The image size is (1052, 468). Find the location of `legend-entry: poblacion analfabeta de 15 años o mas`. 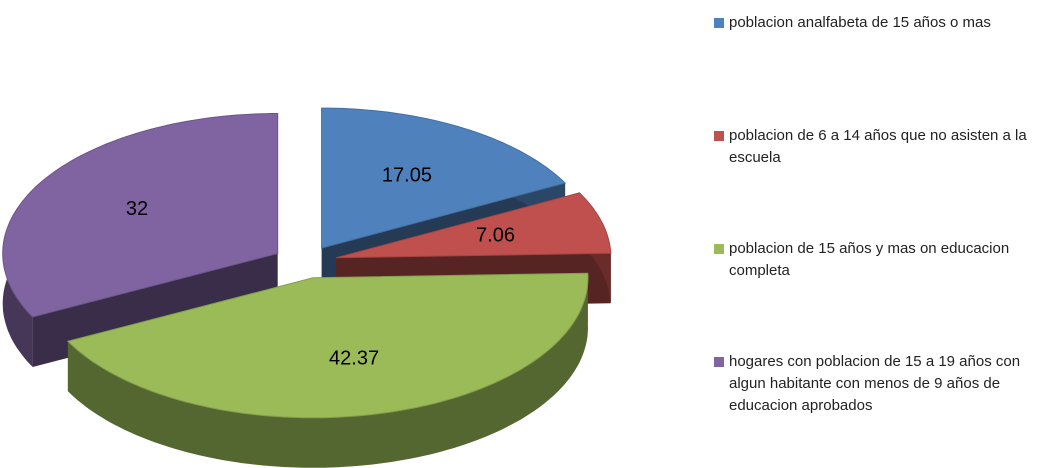

legend-entry: poblacion analfabeta de 15 años o mas is located at coordinates (874, 23).